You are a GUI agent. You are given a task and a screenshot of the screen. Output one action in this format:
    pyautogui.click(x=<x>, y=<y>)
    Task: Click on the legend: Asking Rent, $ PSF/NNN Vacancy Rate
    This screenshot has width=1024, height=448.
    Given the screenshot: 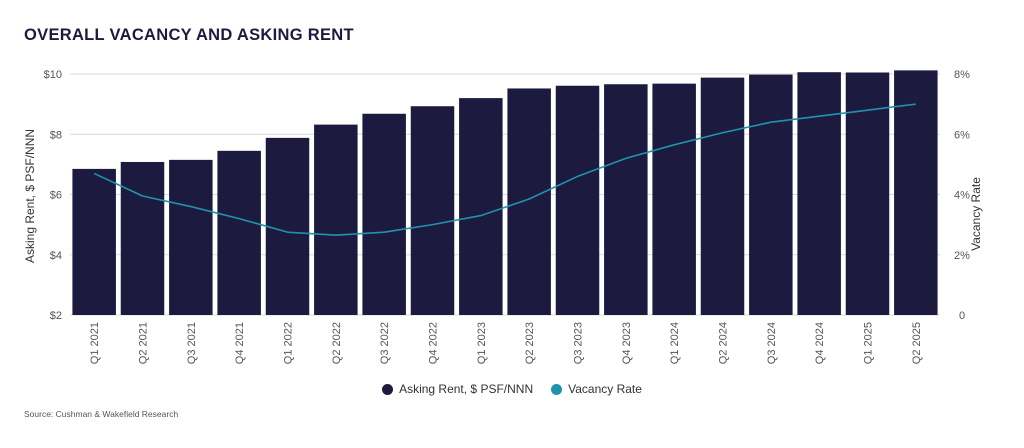 What is the action you would take?
    pyautogui.click(x=512, y=389)
    